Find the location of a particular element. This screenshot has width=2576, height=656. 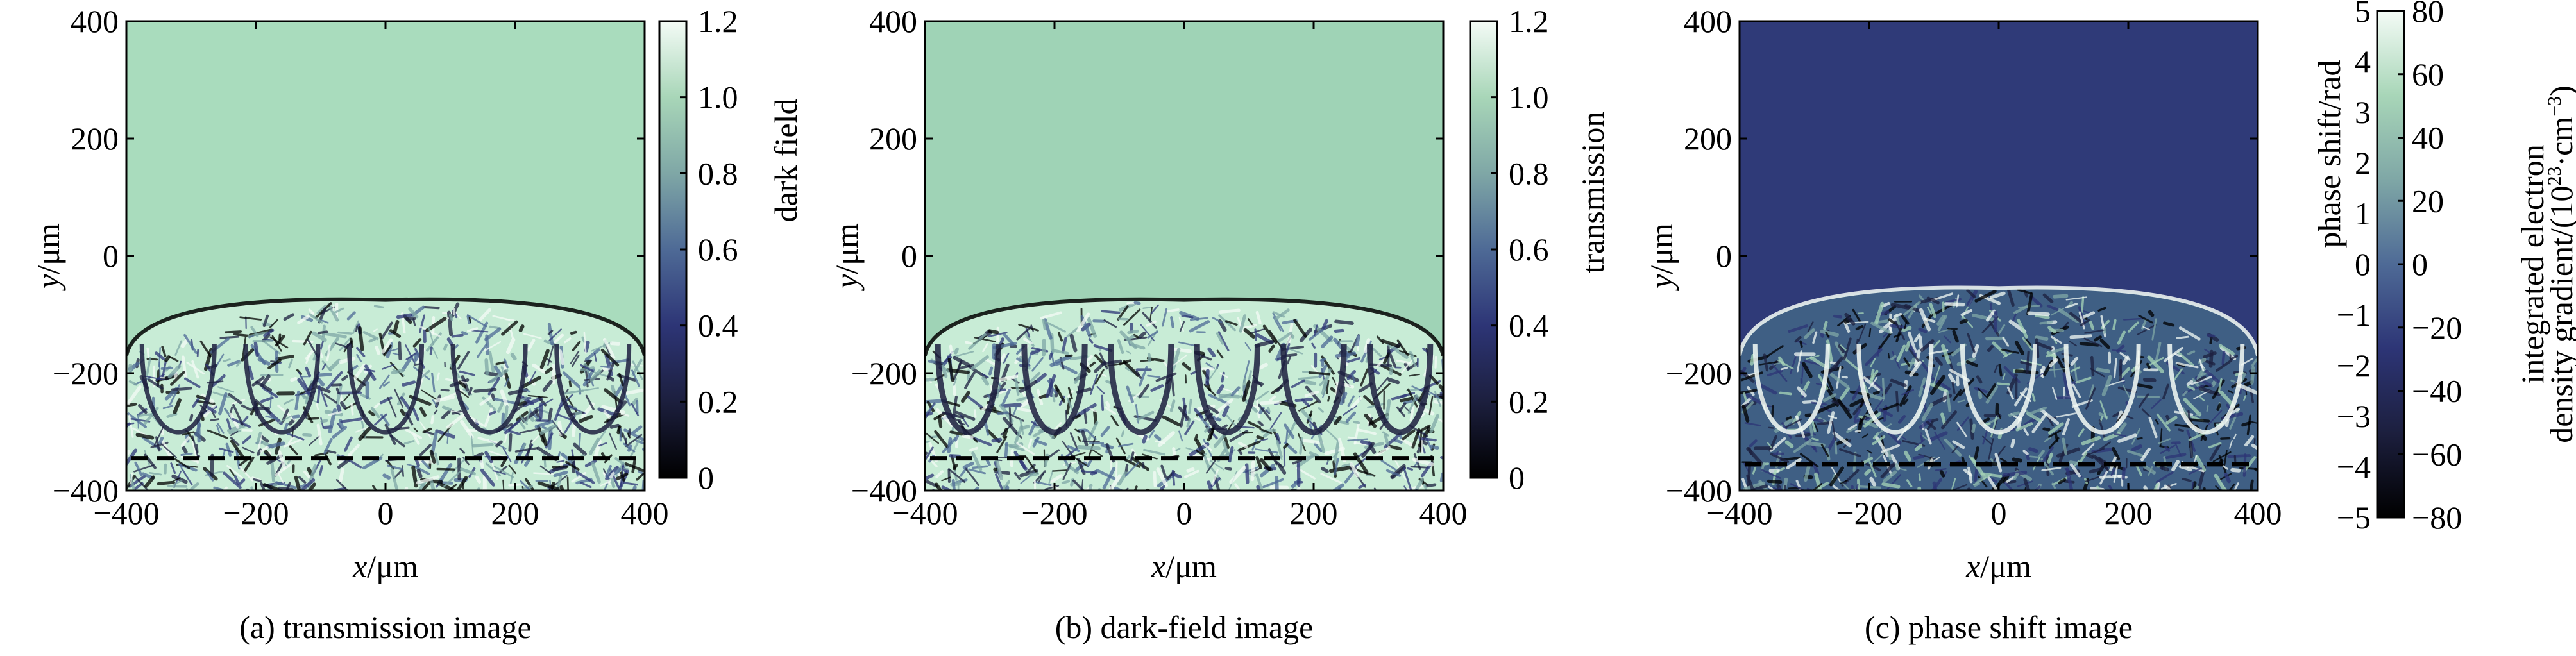

panel-a-xlabel: x/μm is located at coordinates (385, 566).